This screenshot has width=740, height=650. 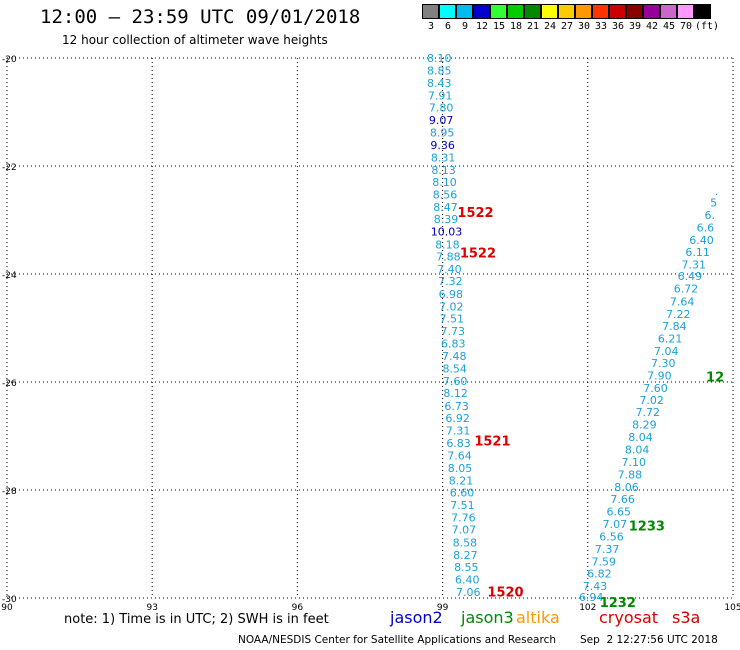 I want to click on wave-height-value: 7.84, so click(x=674, y=326).